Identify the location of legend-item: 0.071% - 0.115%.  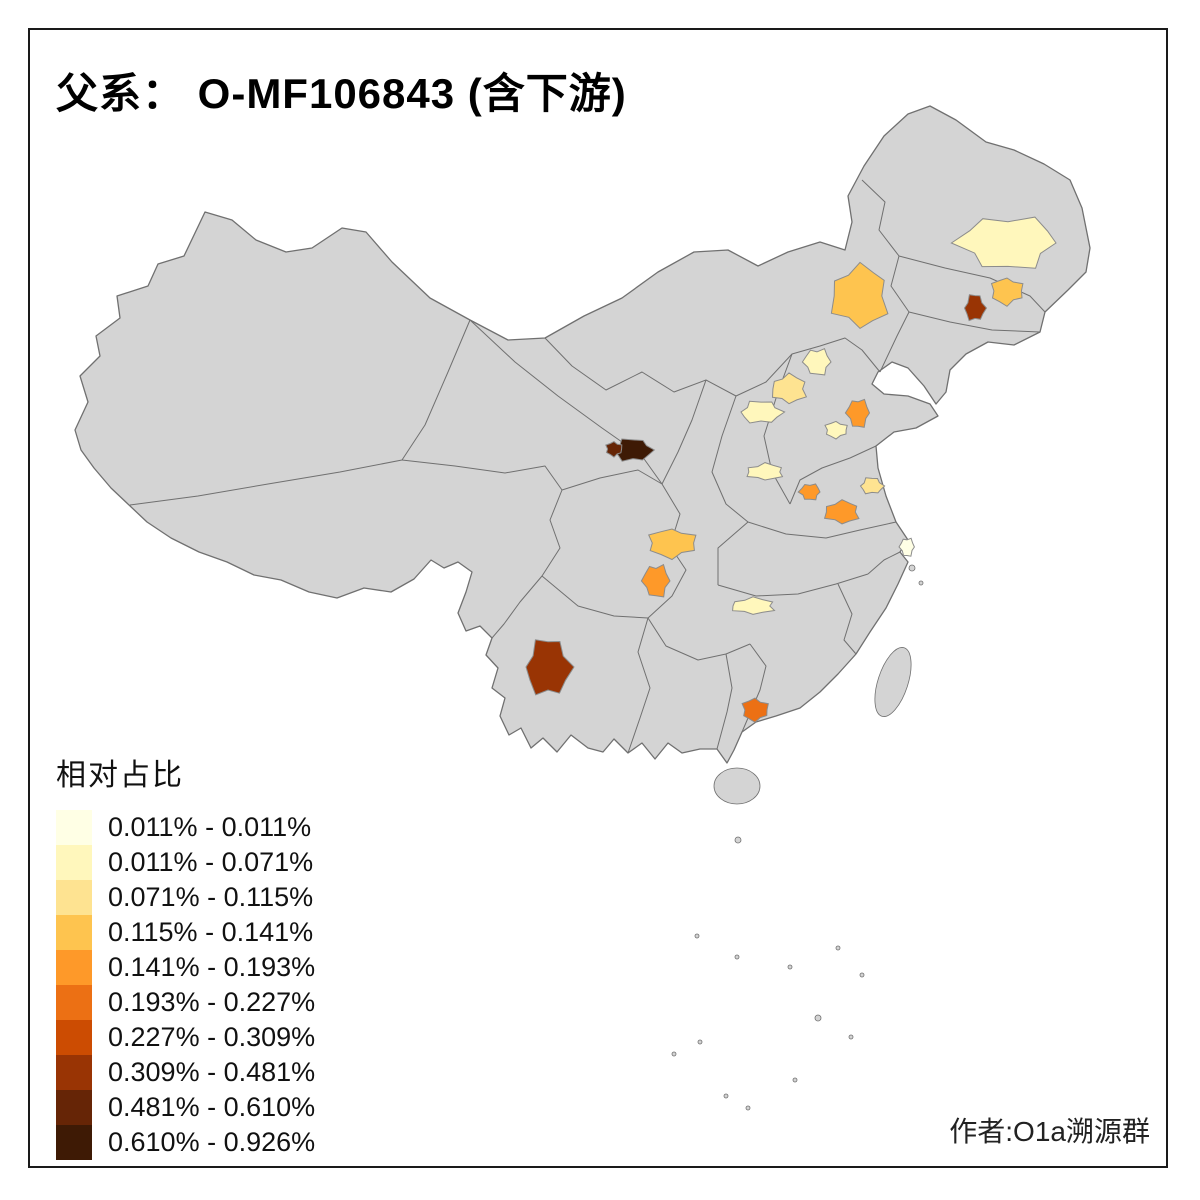
(185, 897).